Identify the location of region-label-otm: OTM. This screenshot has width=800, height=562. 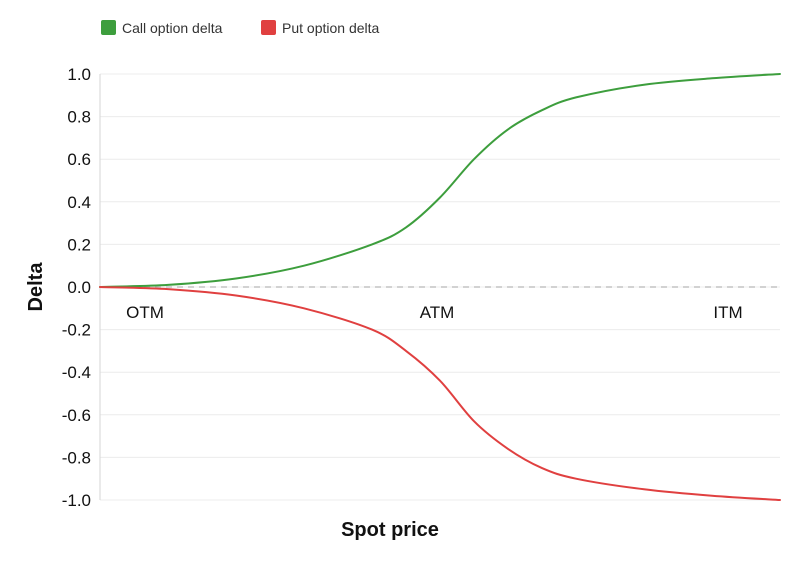
(145, 312).